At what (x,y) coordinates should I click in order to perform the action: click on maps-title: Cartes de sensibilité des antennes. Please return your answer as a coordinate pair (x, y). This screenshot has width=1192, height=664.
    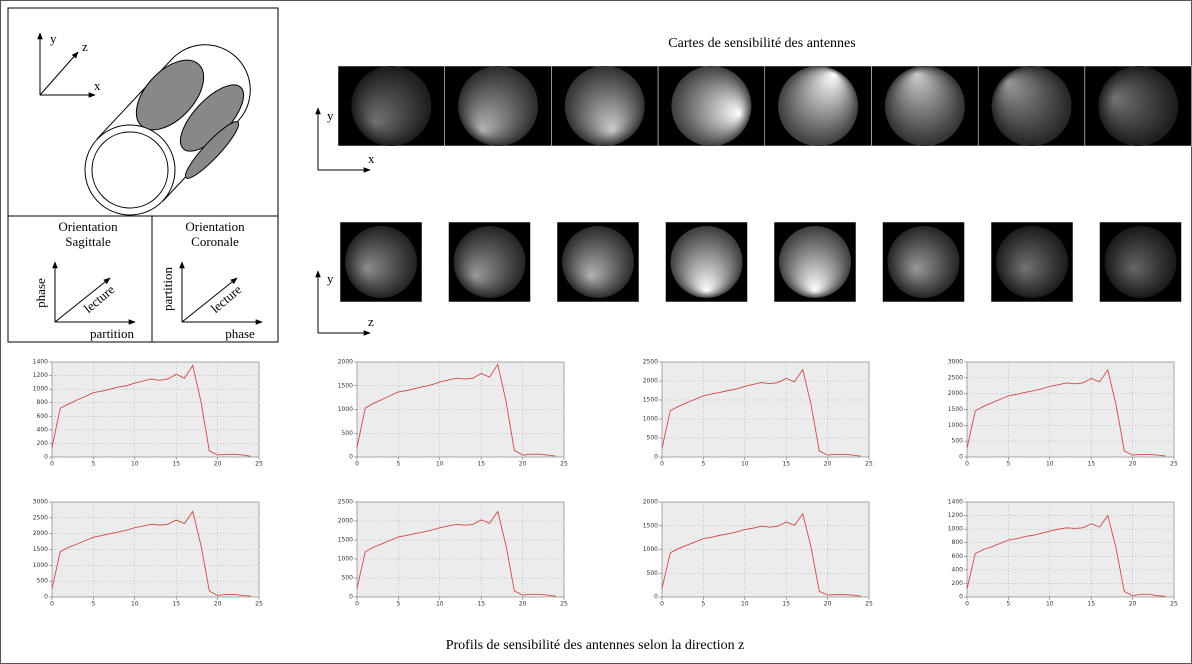
    Looking at the image, I should click on (761, 43).